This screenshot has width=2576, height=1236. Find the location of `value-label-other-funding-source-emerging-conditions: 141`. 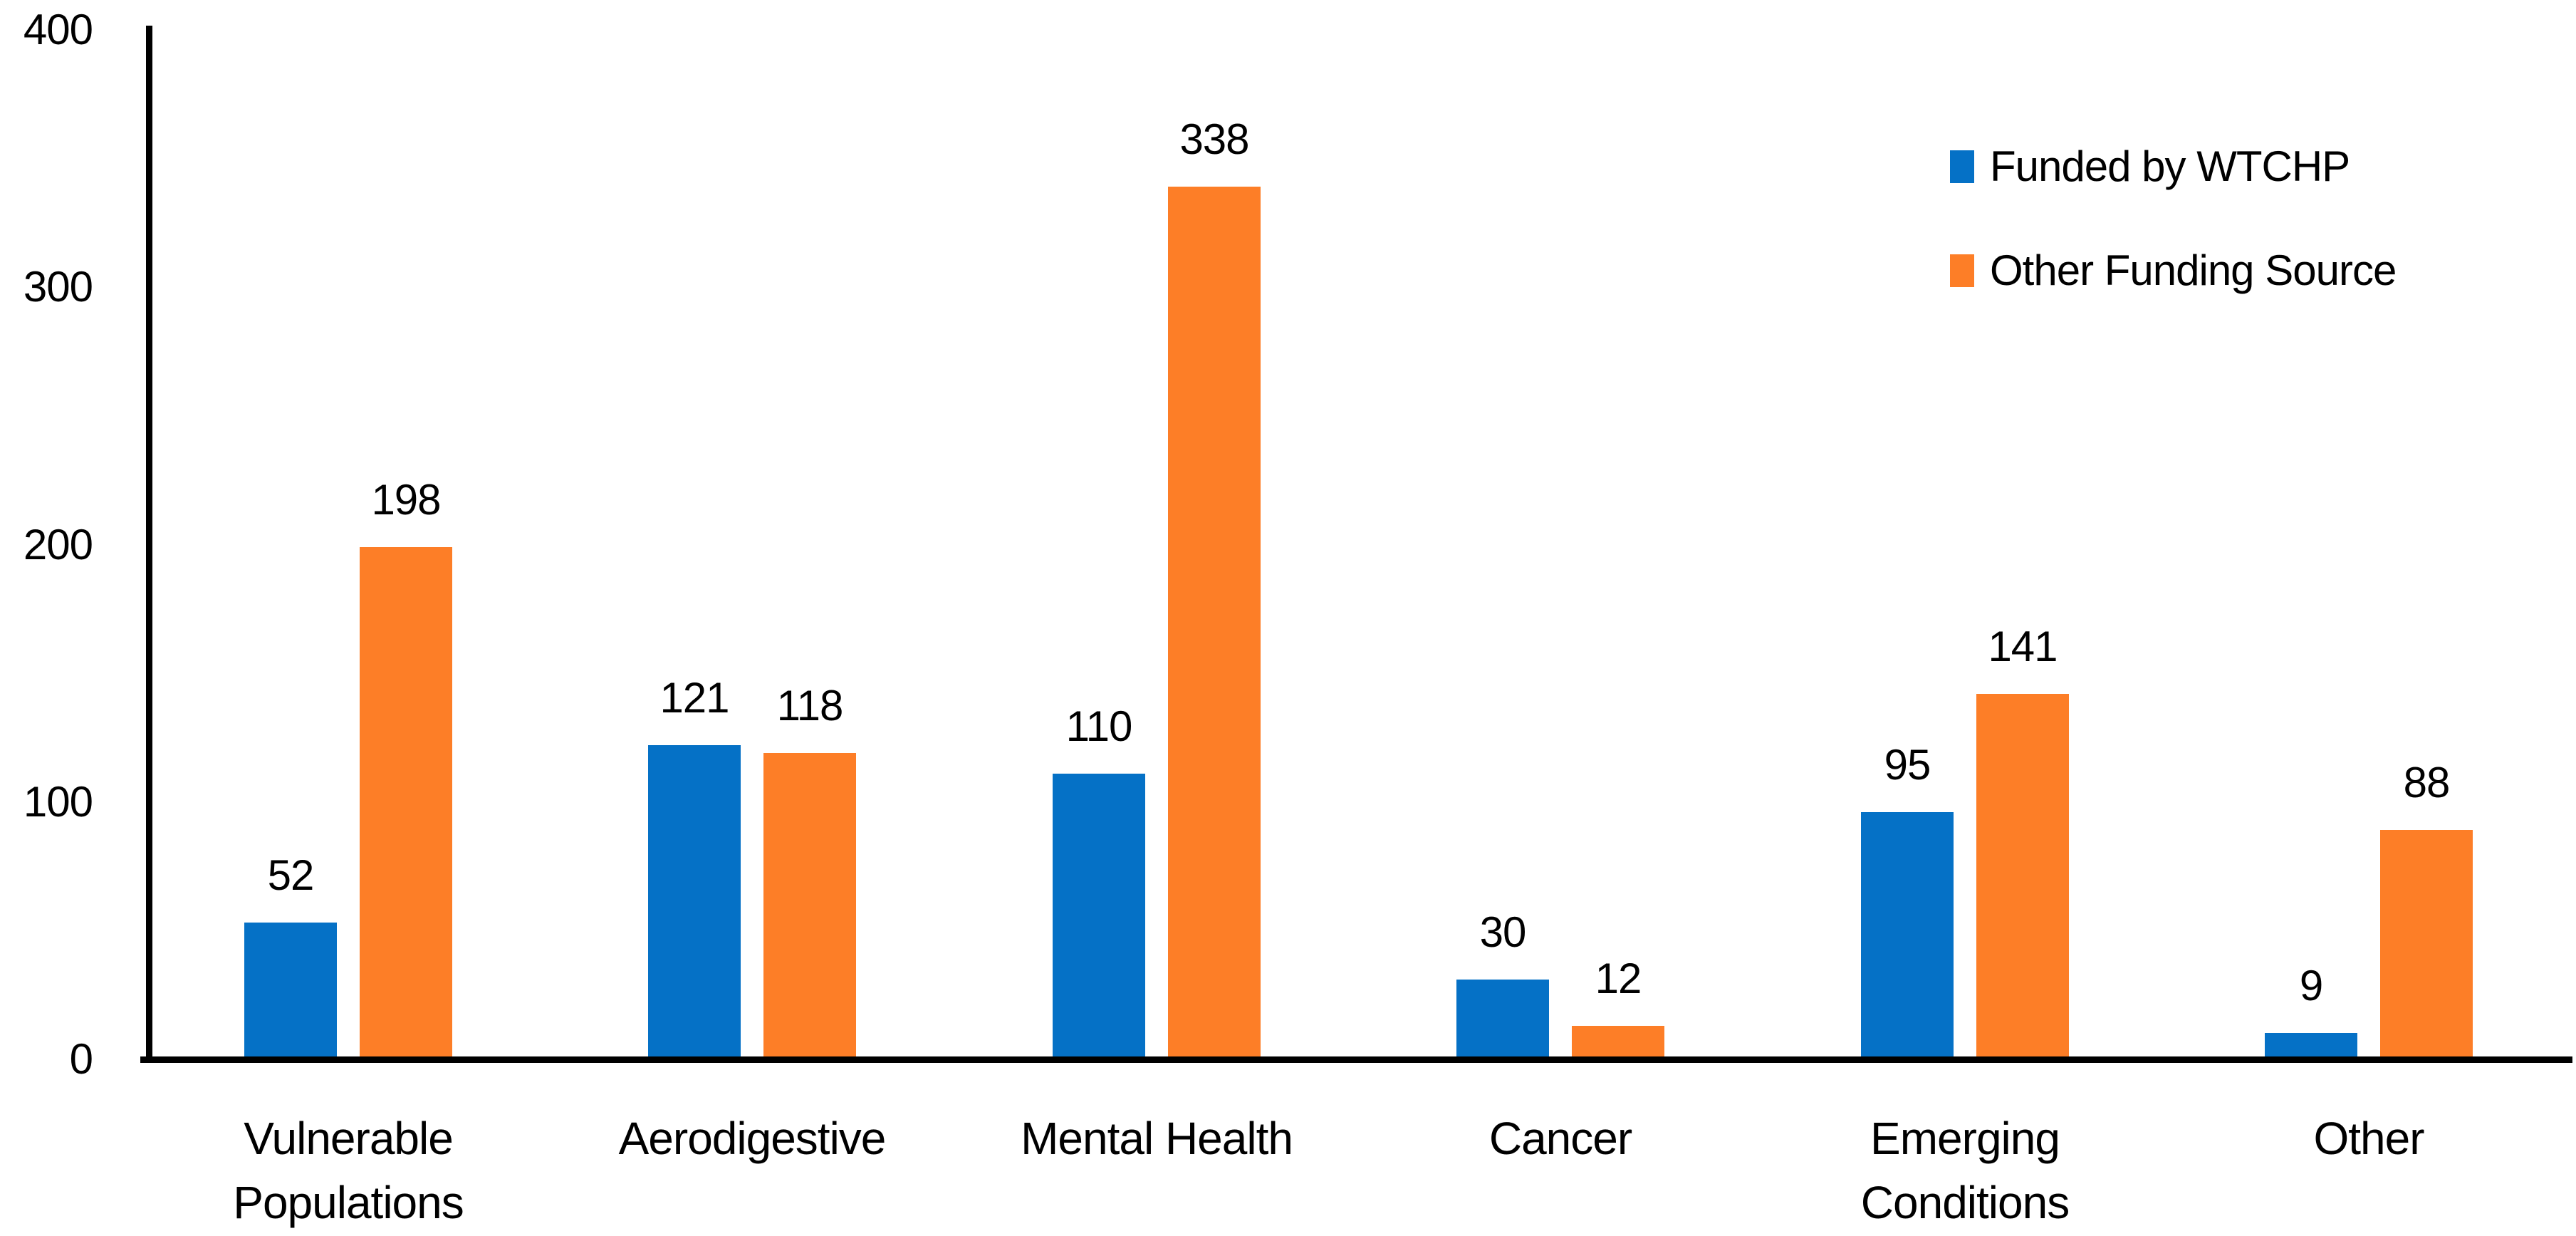

value-label-other-funding-source-emerging-conditions: 141 is located at coordinates (2023, 646).